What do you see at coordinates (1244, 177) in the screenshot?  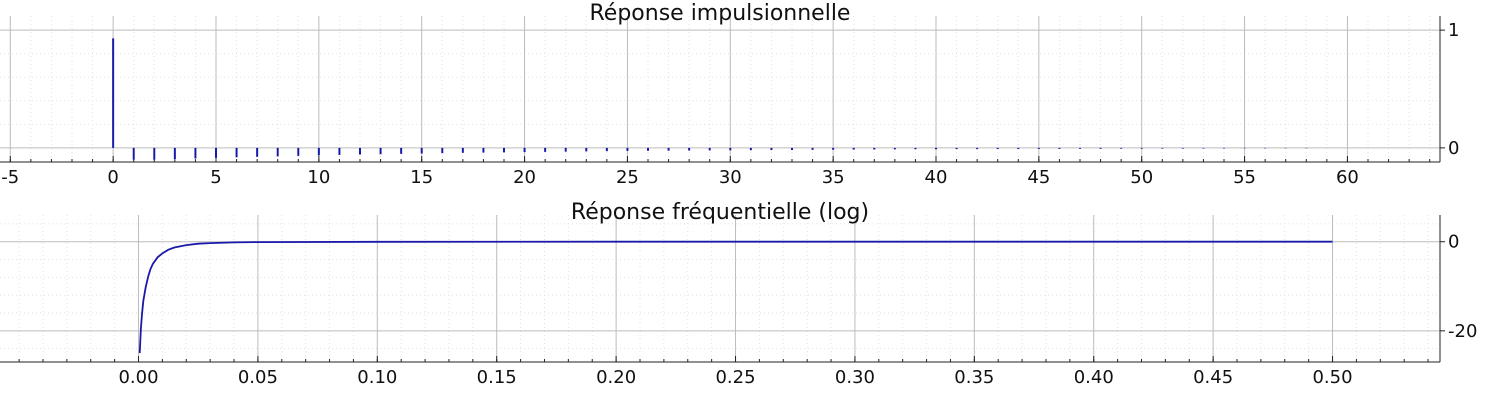 I see `x-tick-label: 55` at bounding box center [1244, 177].